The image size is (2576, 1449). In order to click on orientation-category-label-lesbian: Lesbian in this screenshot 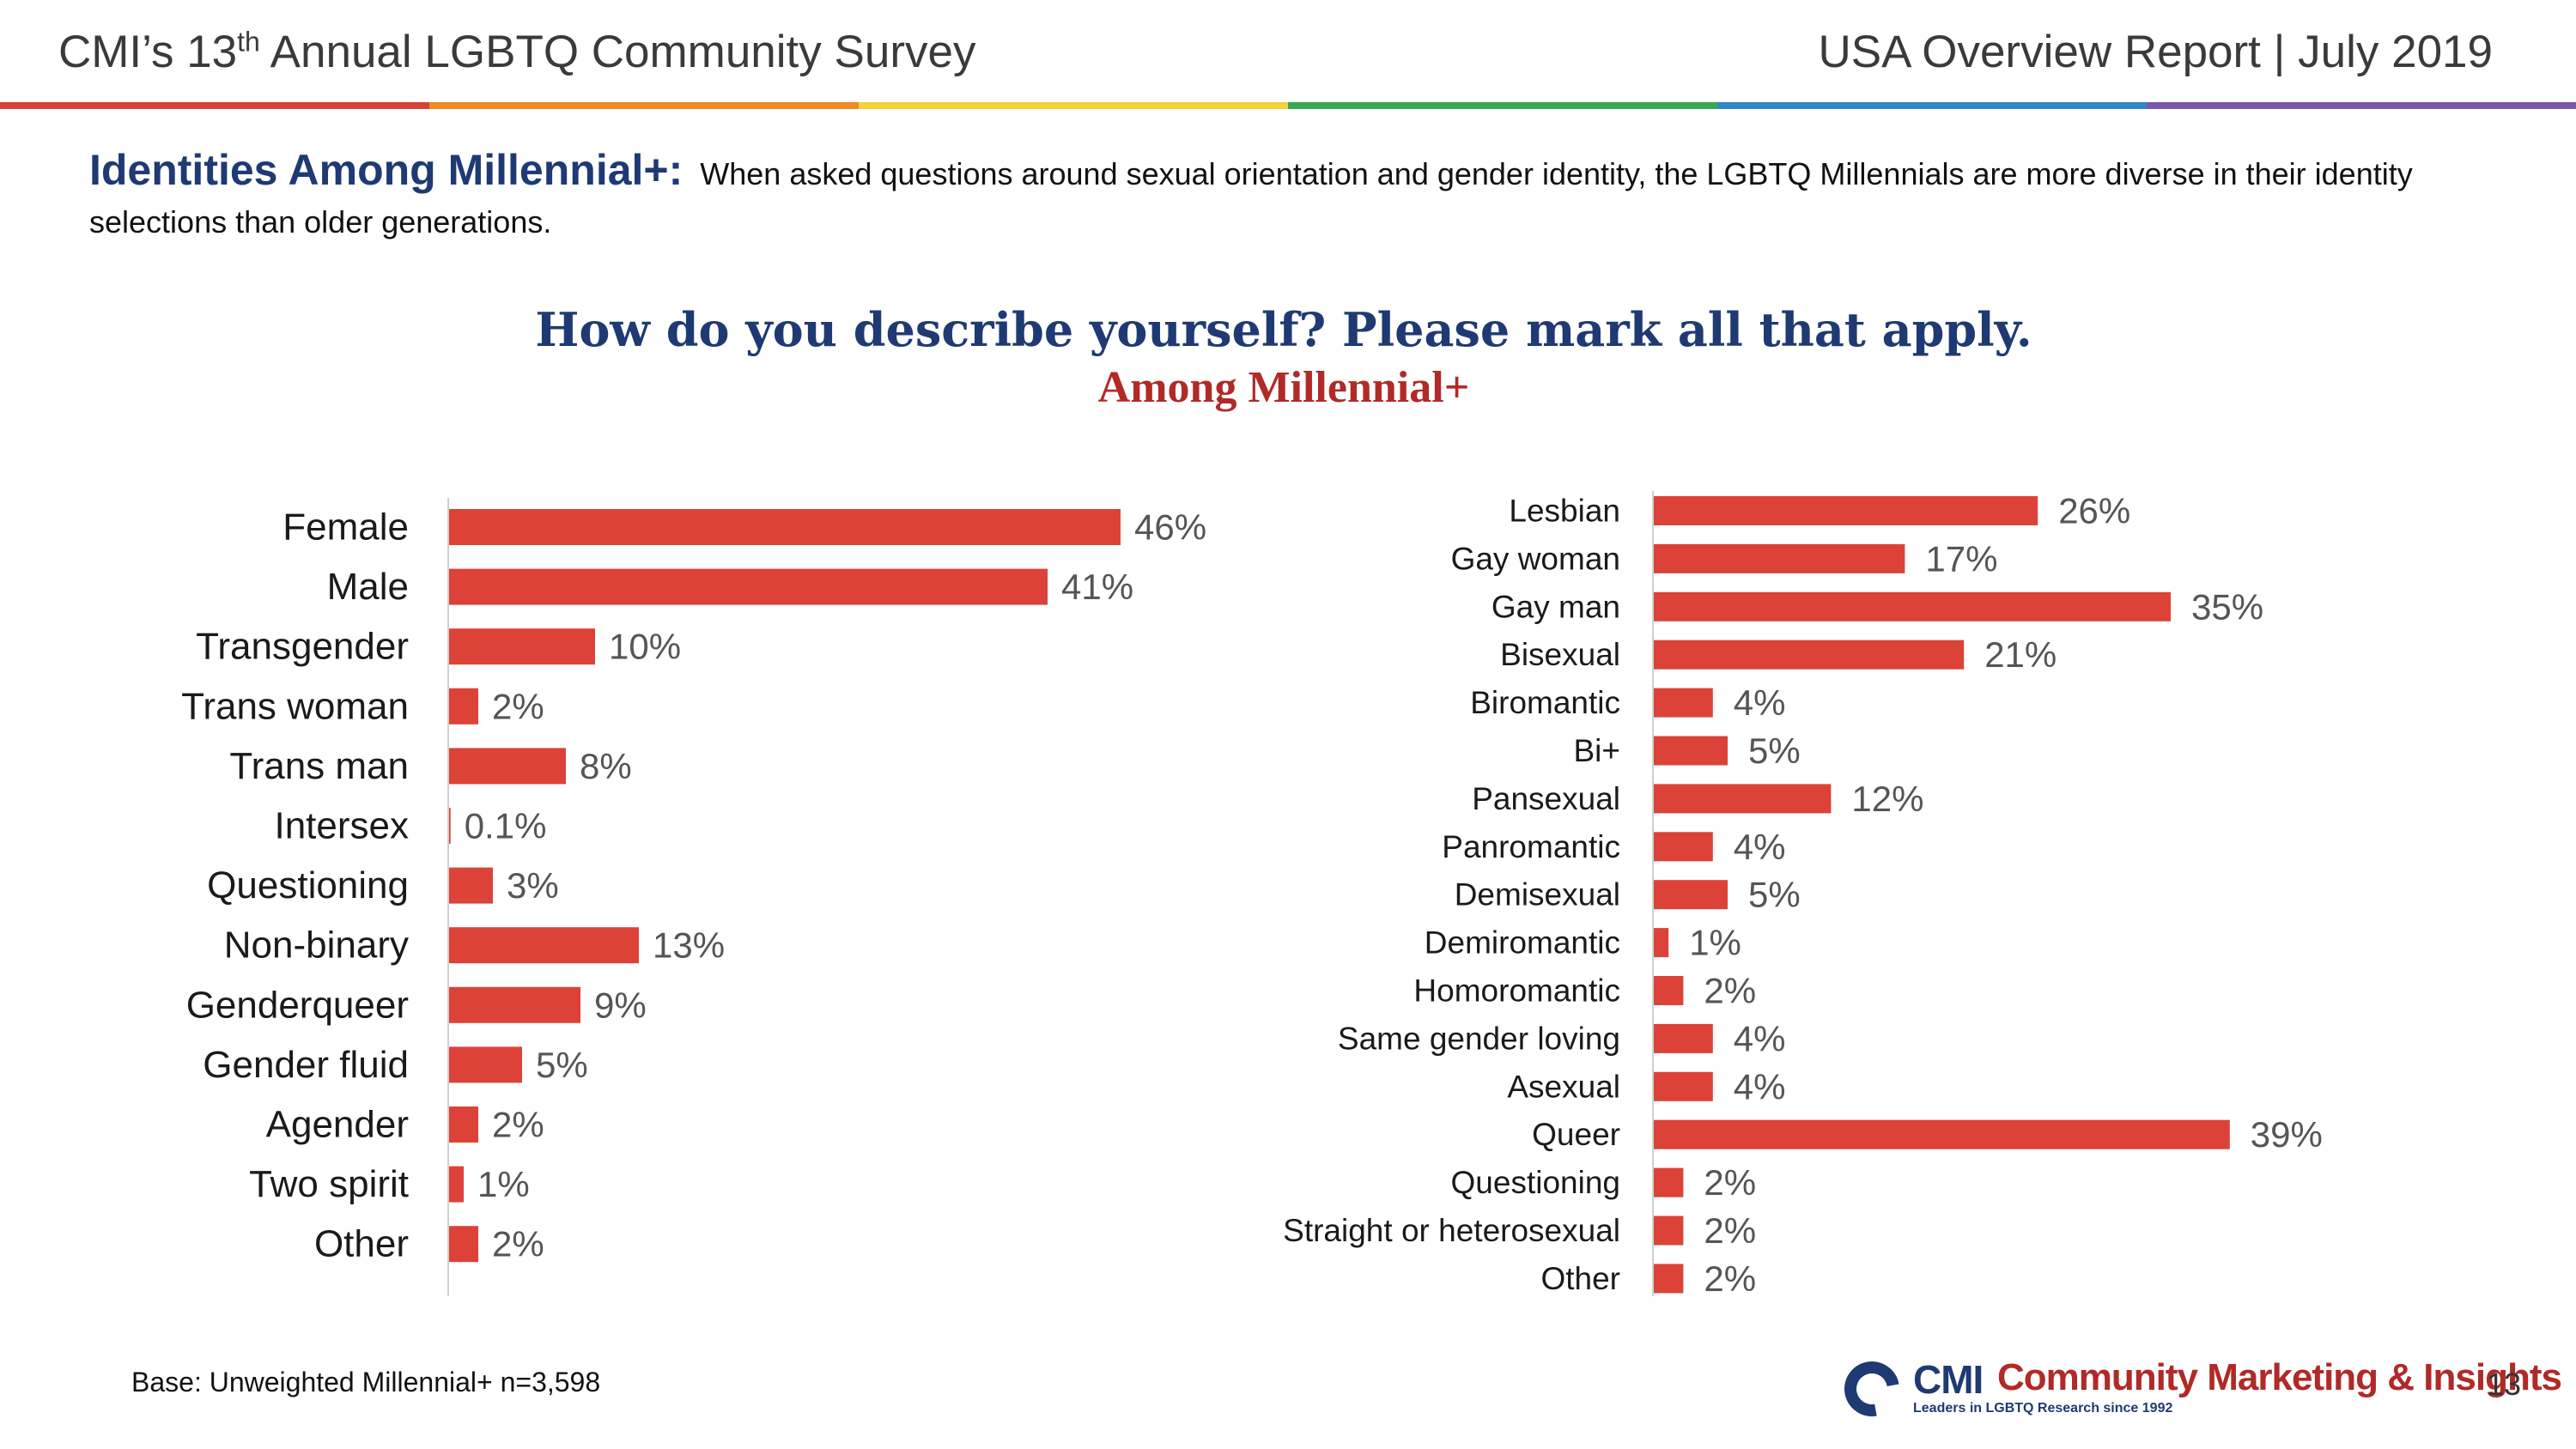, I will do `click(1565, 512)`.